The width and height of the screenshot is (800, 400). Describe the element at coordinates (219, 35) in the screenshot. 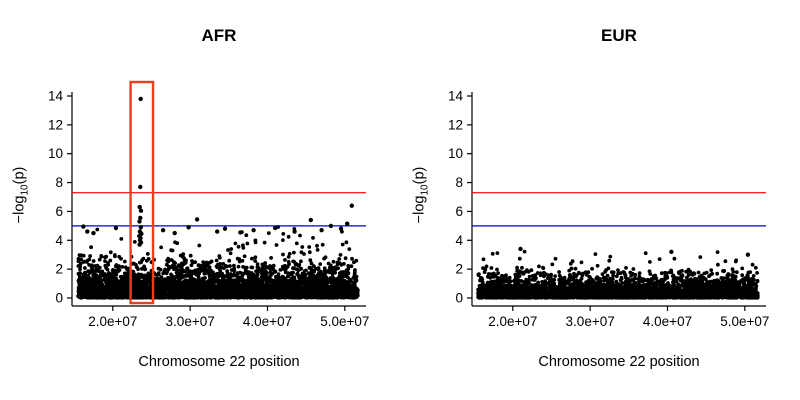

I see `plot-title-afr: AFR` at that location.